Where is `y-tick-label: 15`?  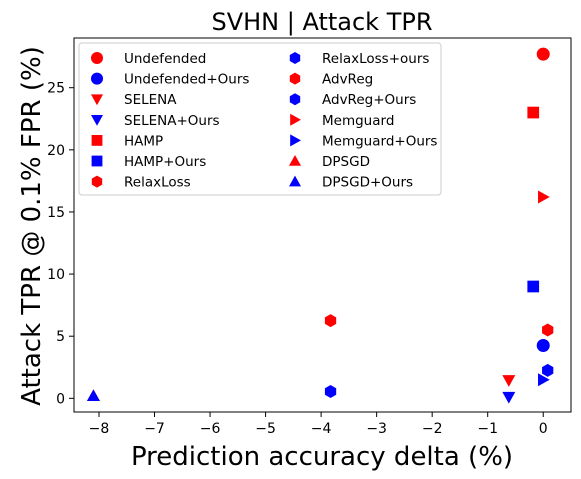 y-tick-label: 15 is located at coordinates (56, 213).